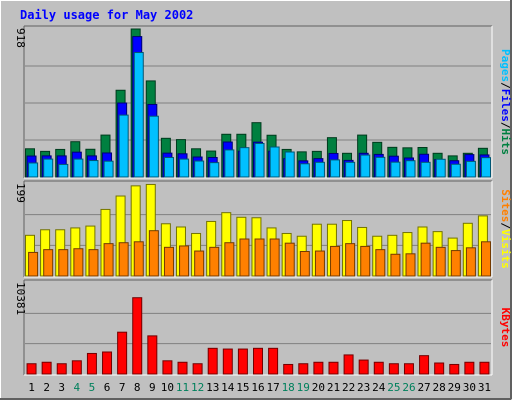  I want to click on legend-visits: Visits, so click(505, 249).